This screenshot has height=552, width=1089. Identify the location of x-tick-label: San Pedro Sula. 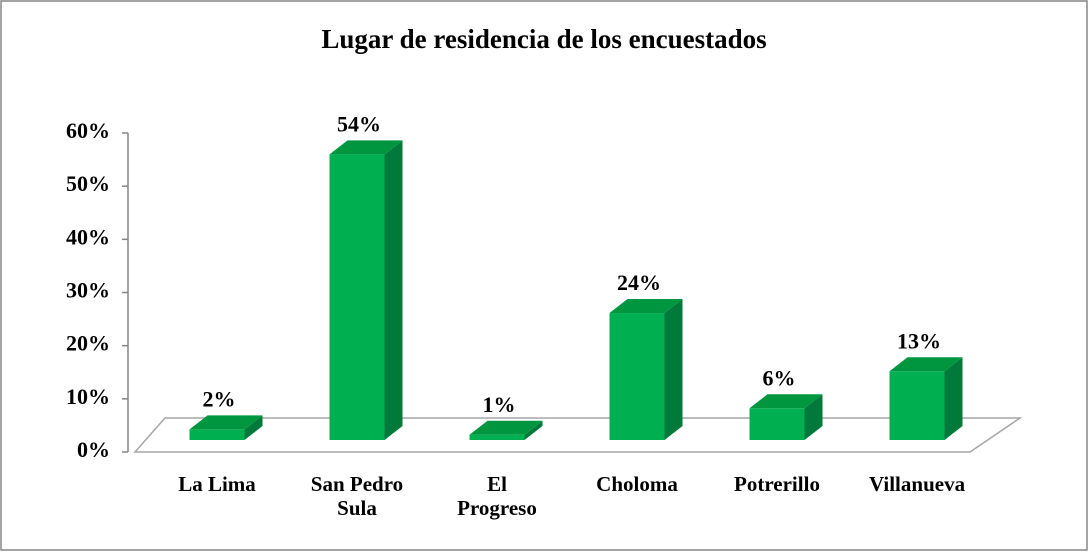
(357, 496).